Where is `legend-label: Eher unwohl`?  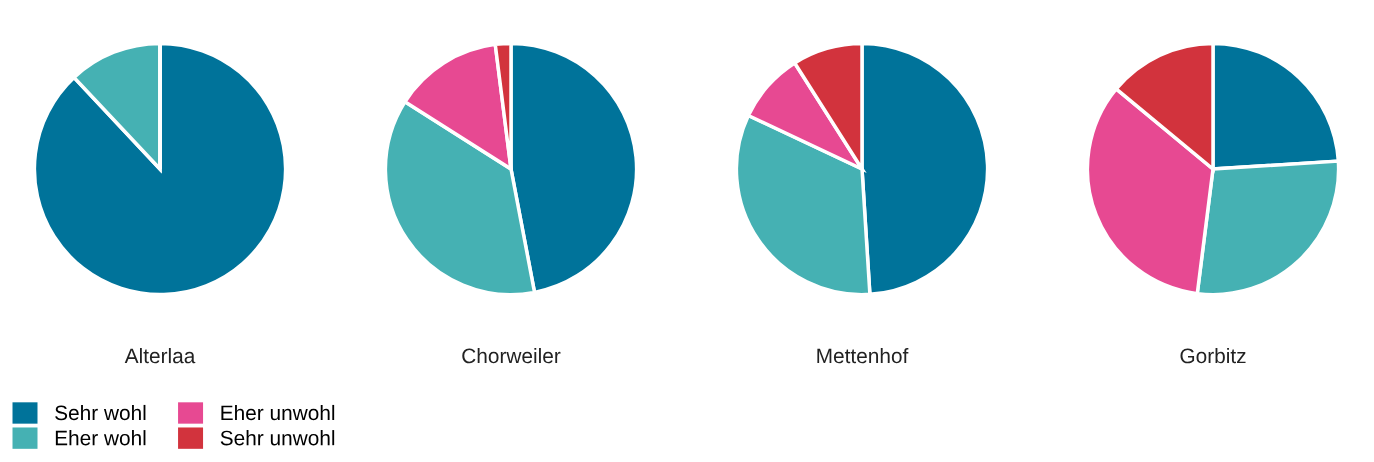
legend-label: Eher unwohl is located at coordinates (278, 412).